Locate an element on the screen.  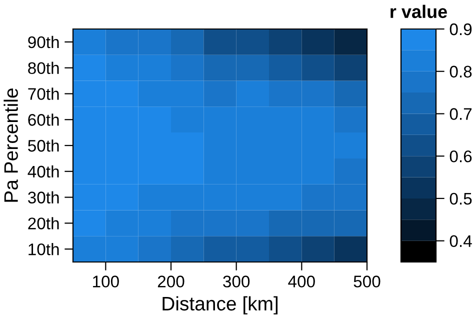
color-bar-label: 0.7 is located at coordinates (461, 114).